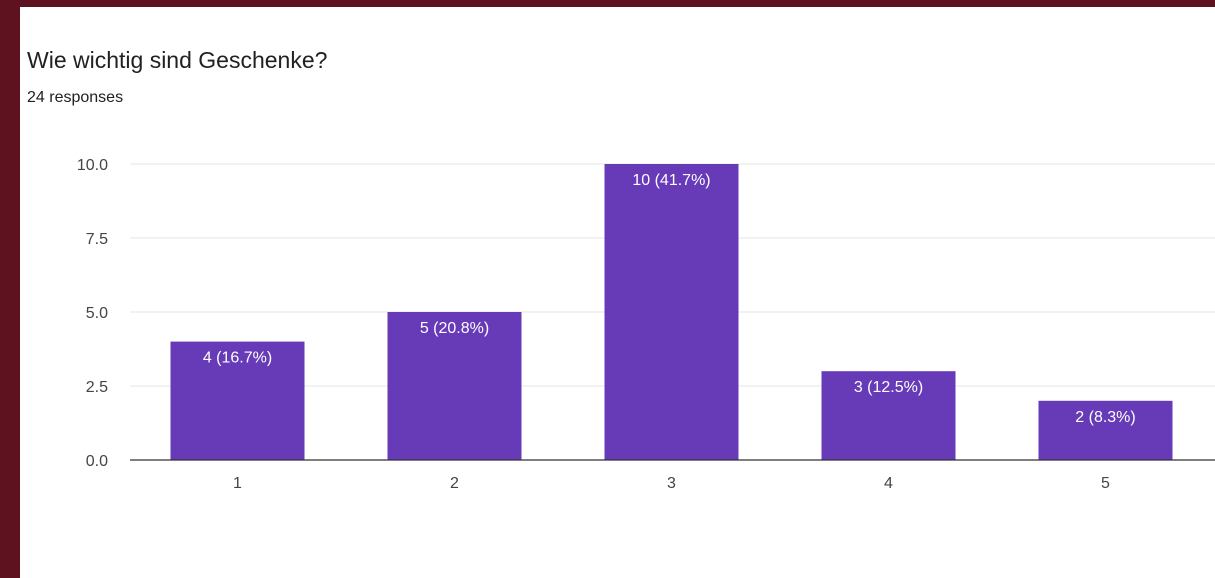 The width and height of the screenshot is (1215, 578). I want to click on chart-title: Wie wichtig sind Geschenke?, so click(177, 60).